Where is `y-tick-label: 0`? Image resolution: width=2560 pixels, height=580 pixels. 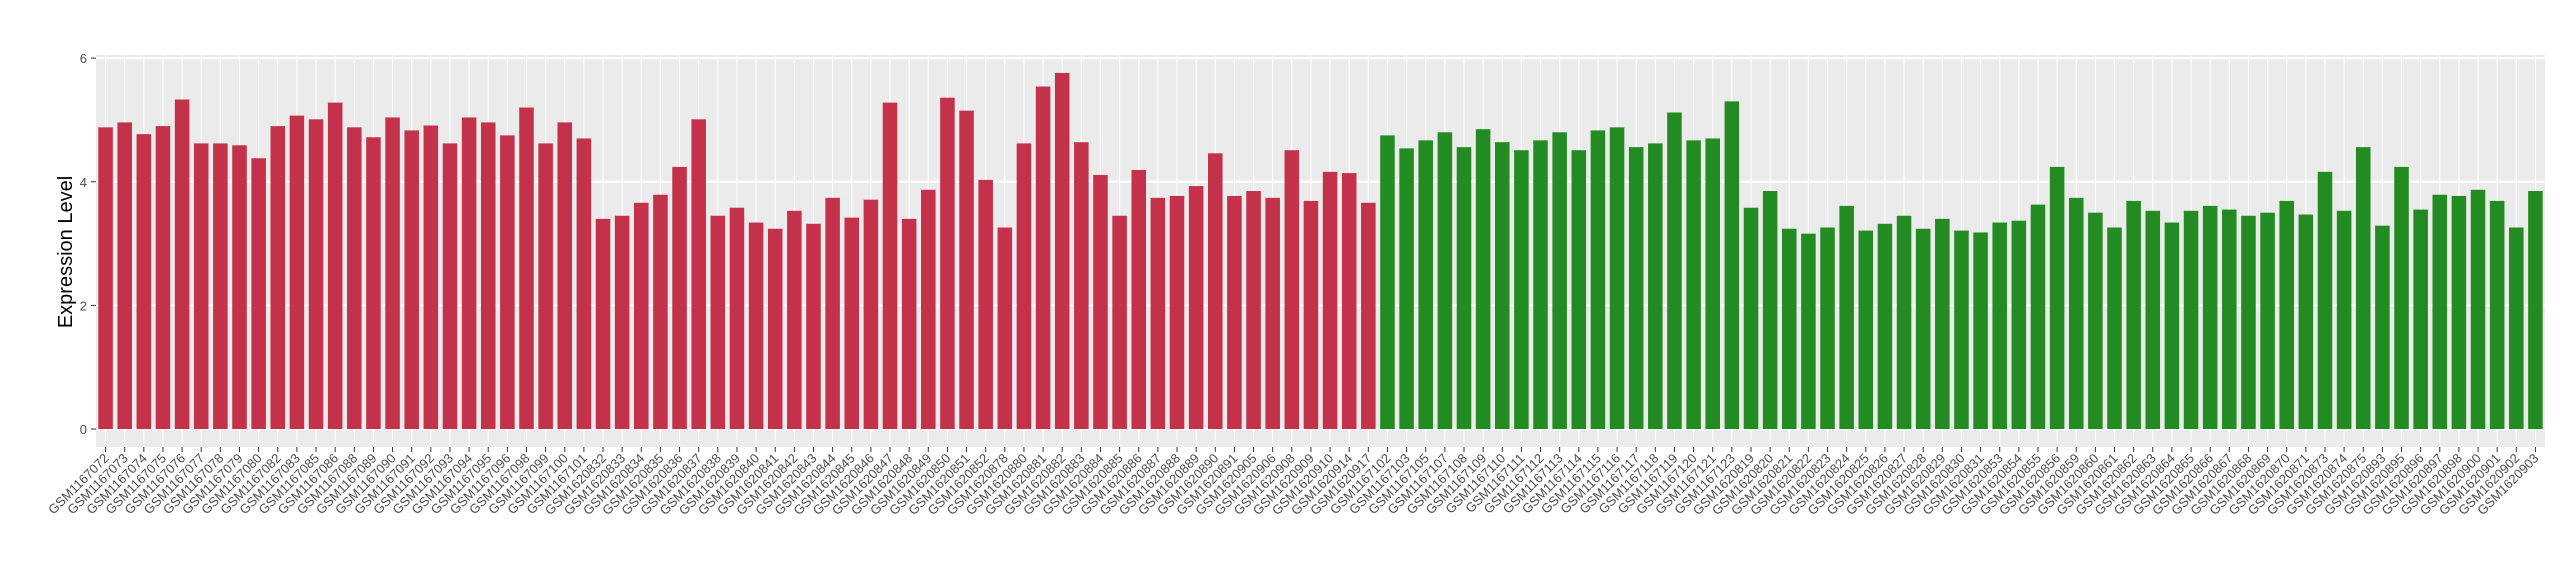 y-tick-label: 0 is located at coordinates (83, 429).